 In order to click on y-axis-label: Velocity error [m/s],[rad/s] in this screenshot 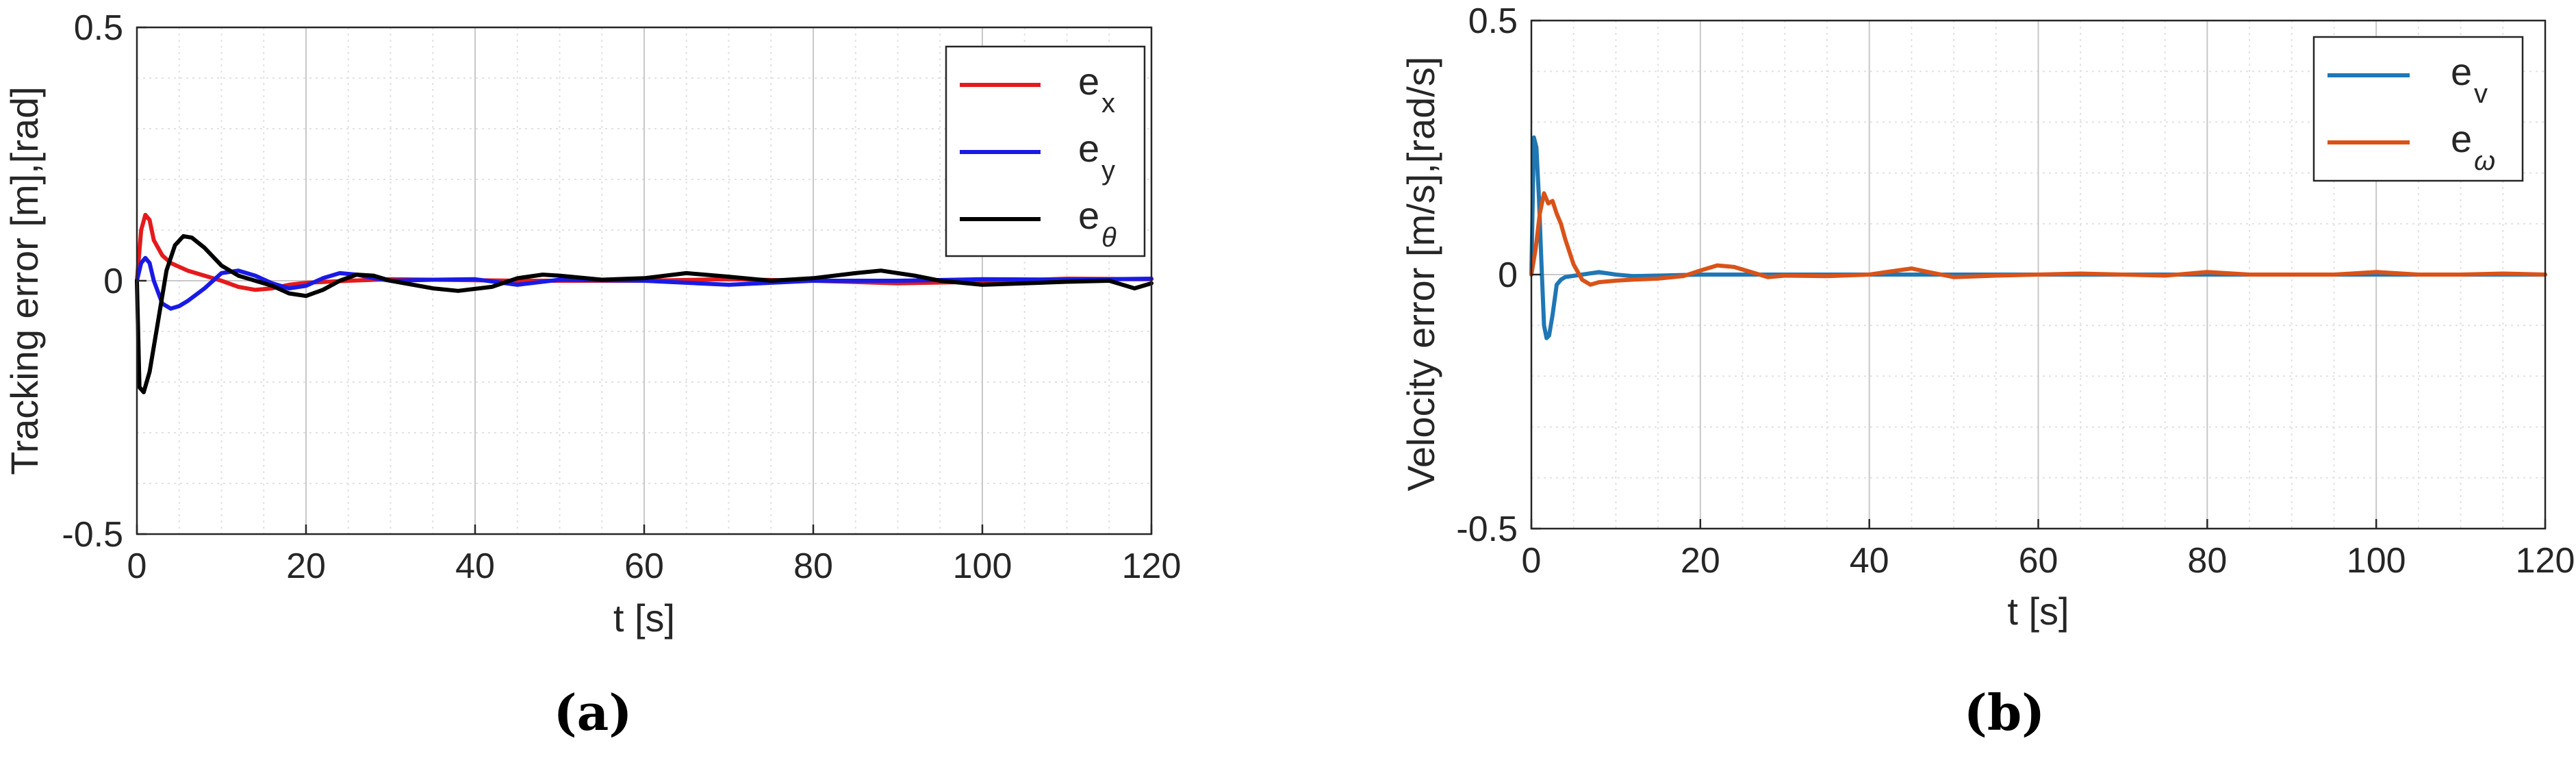, I will do `click(1420, 274)`.